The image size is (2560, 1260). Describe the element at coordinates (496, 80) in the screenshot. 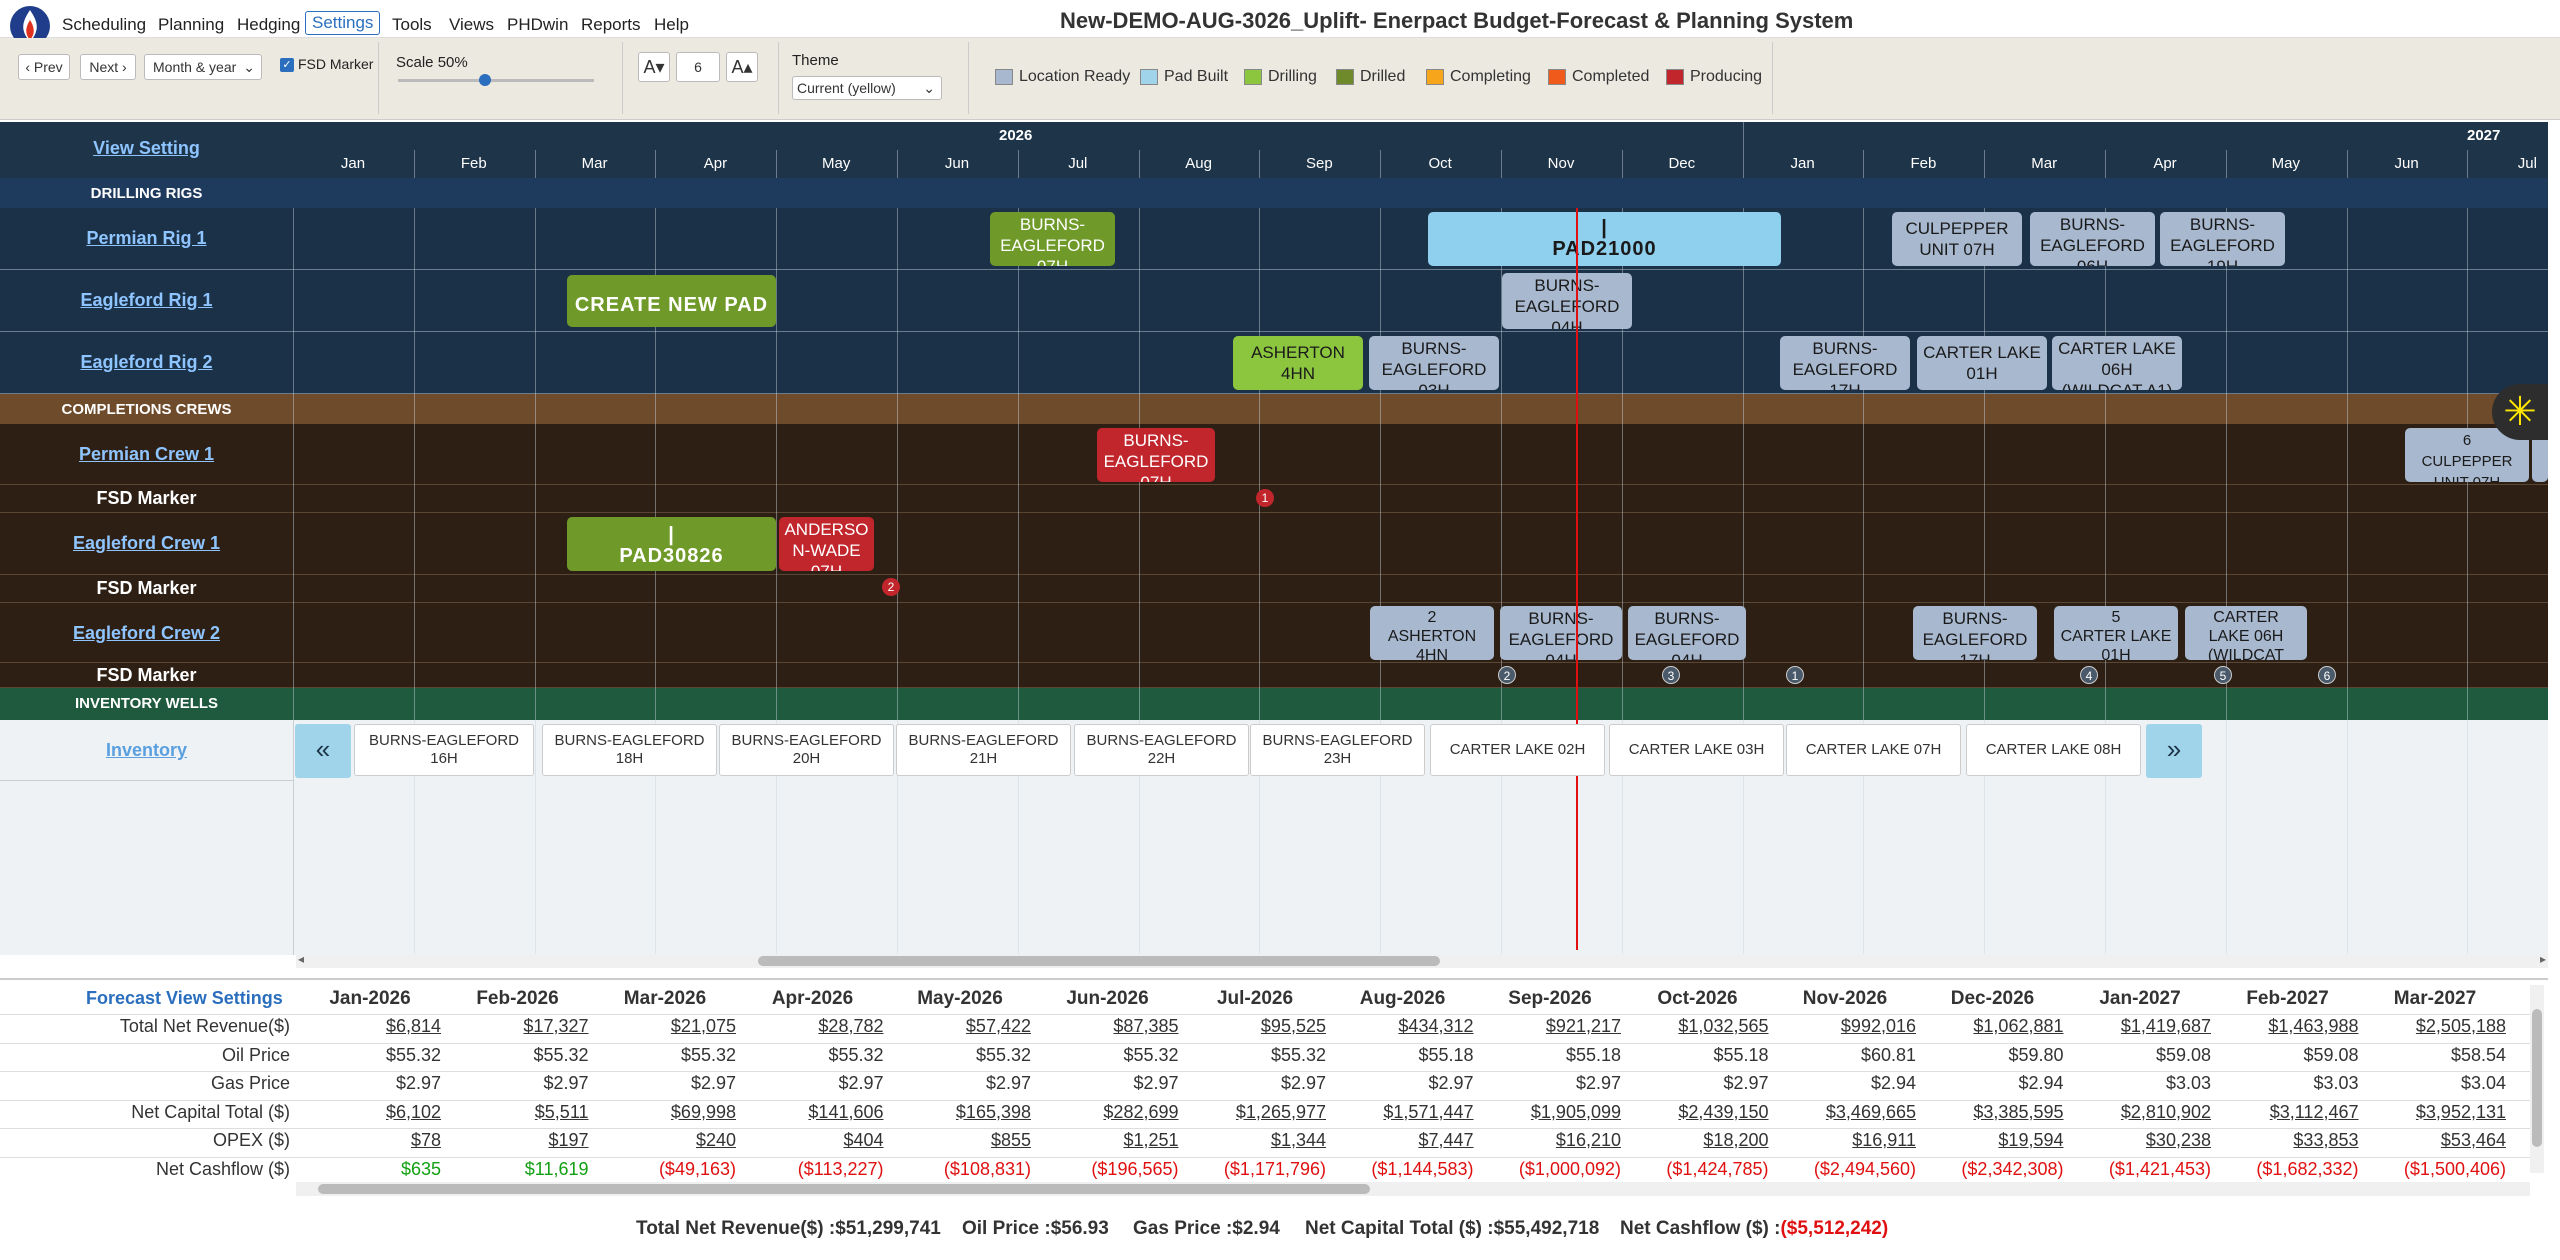

I see `scale-slider-track` at that location.